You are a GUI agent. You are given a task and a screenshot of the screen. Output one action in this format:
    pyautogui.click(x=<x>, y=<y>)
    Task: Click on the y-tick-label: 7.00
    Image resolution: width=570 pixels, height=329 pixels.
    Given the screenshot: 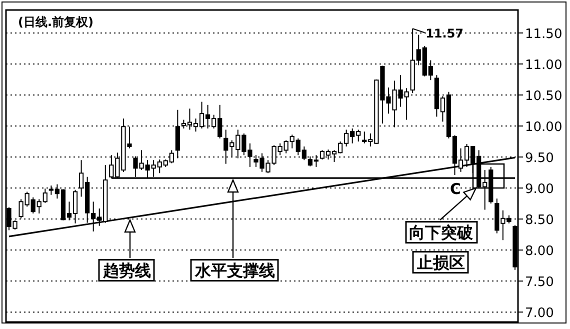 What is the action you would take?
    pyautogui.click(x=539, y=314)
    